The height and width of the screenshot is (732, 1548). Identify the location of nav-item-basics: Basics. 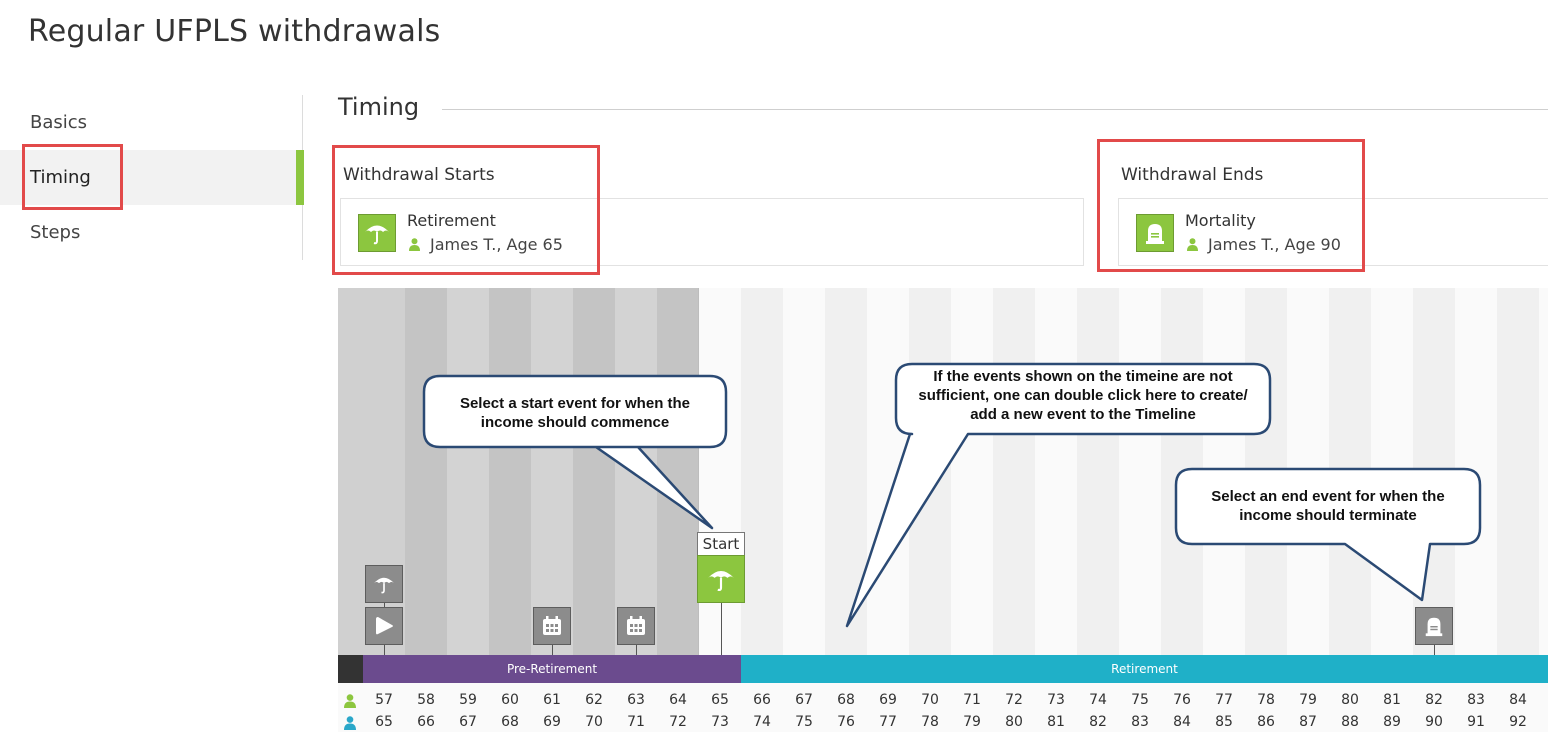
(59, 122).